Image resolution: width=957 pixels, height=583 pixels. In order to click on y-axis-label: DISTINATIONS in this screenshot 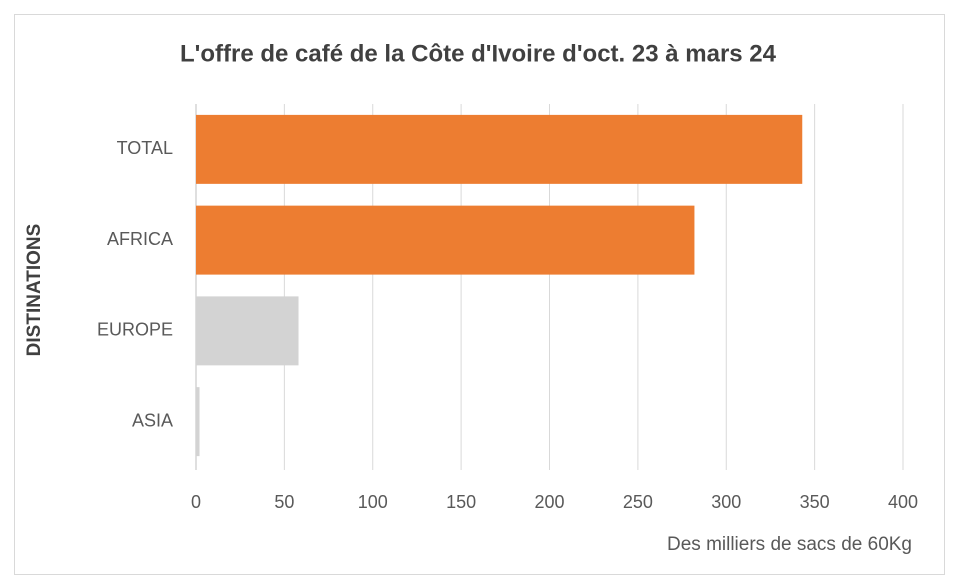, I will do `click(34, 290)`.